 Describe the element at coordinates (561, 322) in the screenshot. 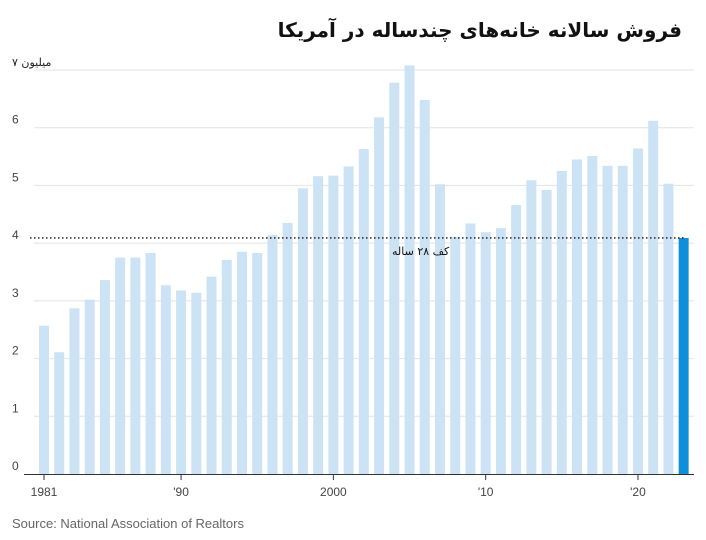

I see `bar-2015` at that location.